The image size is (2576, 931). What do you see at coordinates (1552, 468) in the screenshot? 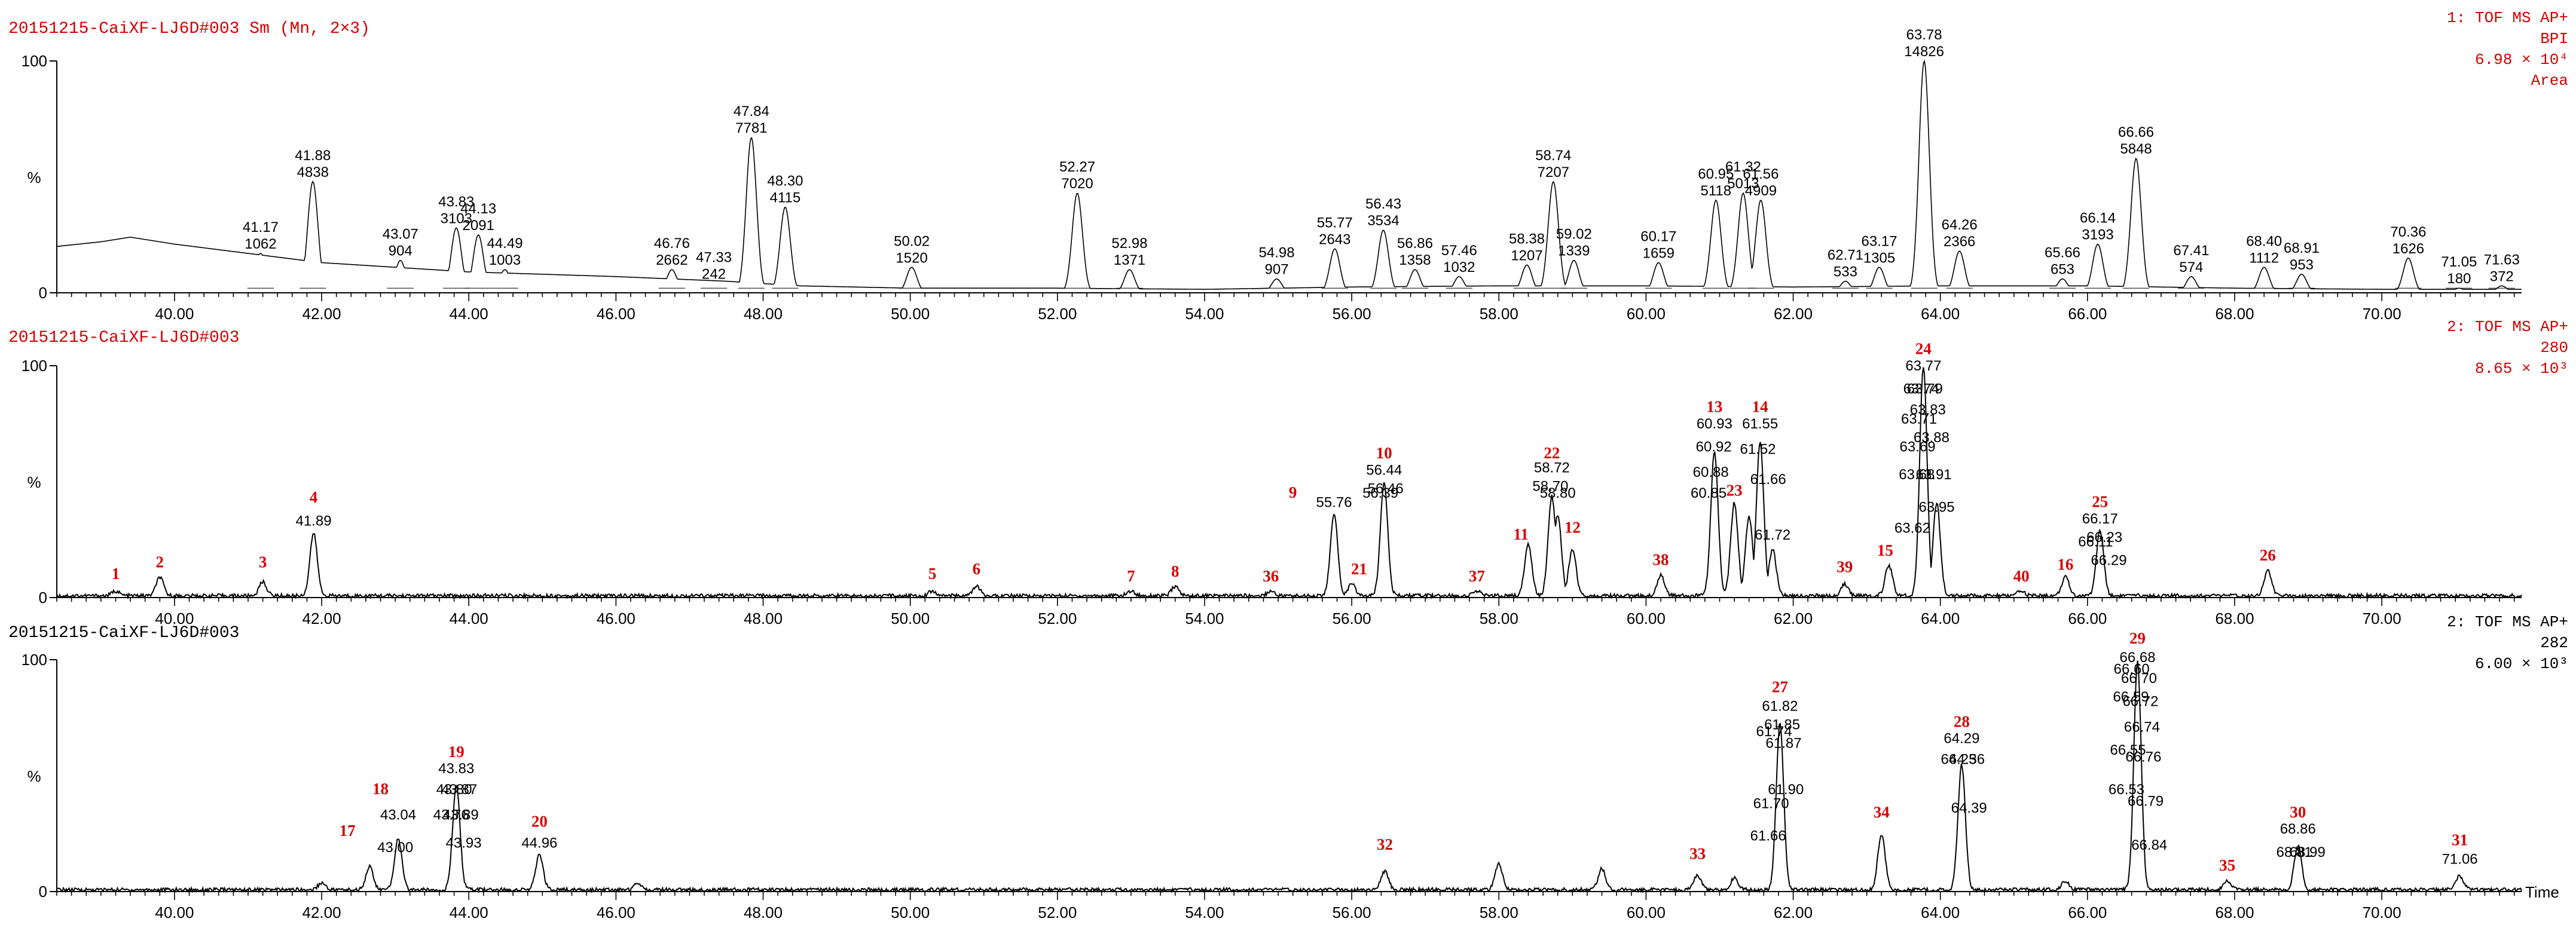
I see `rt-label: 58.72` at bounding box center [1552, 468].